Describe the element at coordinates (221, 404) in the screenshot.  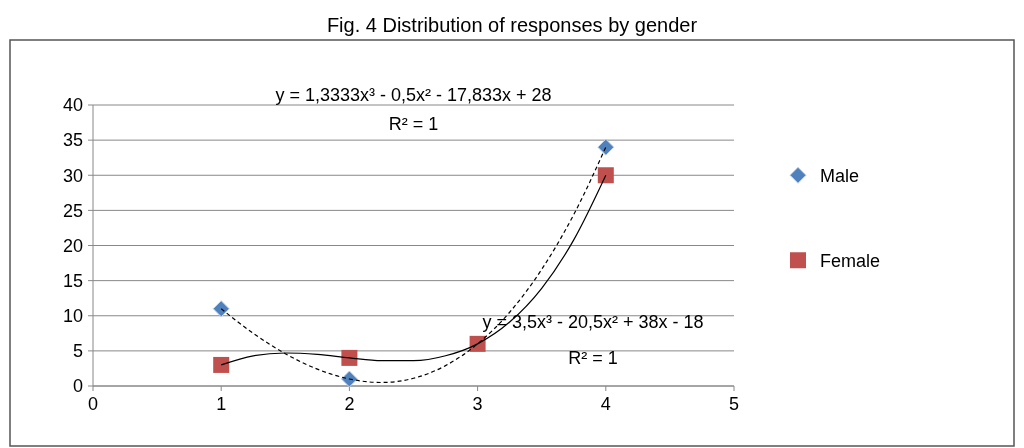
I see `x-tick-label: 1` at that location.